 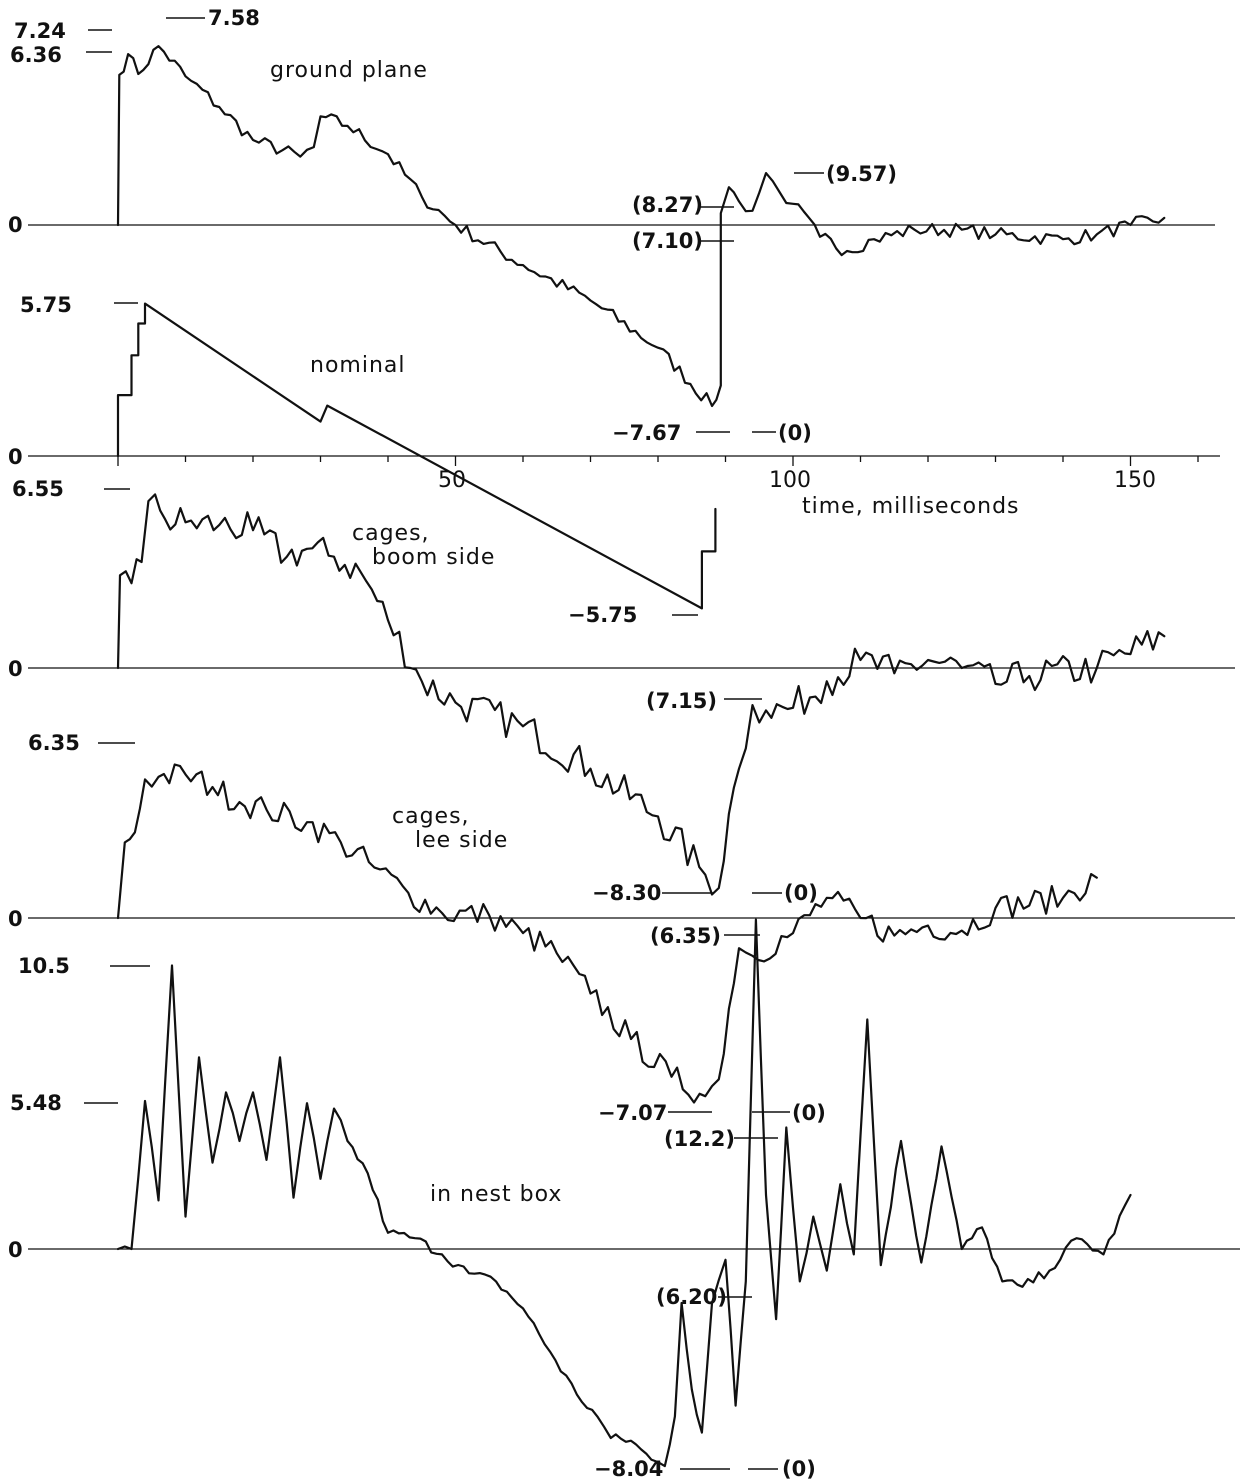 What do you see at coordinates (431, 816) in the screenshot?
I see `series-name-lee-side: cages,` at bounding box center [431, 816].